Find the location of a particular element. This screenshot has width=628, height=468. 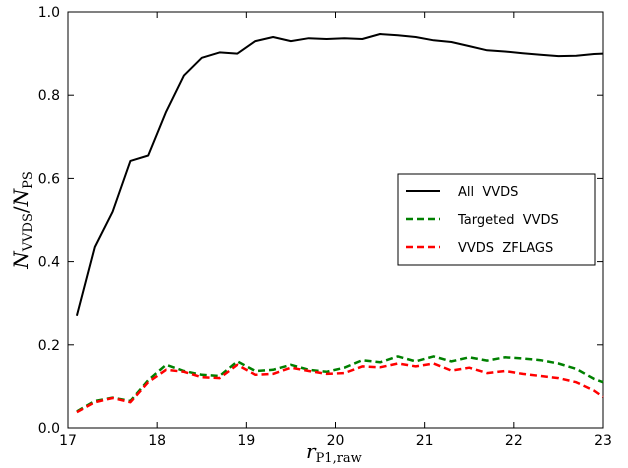

x-axis-label-main: r is located at coordinates (311, 451).